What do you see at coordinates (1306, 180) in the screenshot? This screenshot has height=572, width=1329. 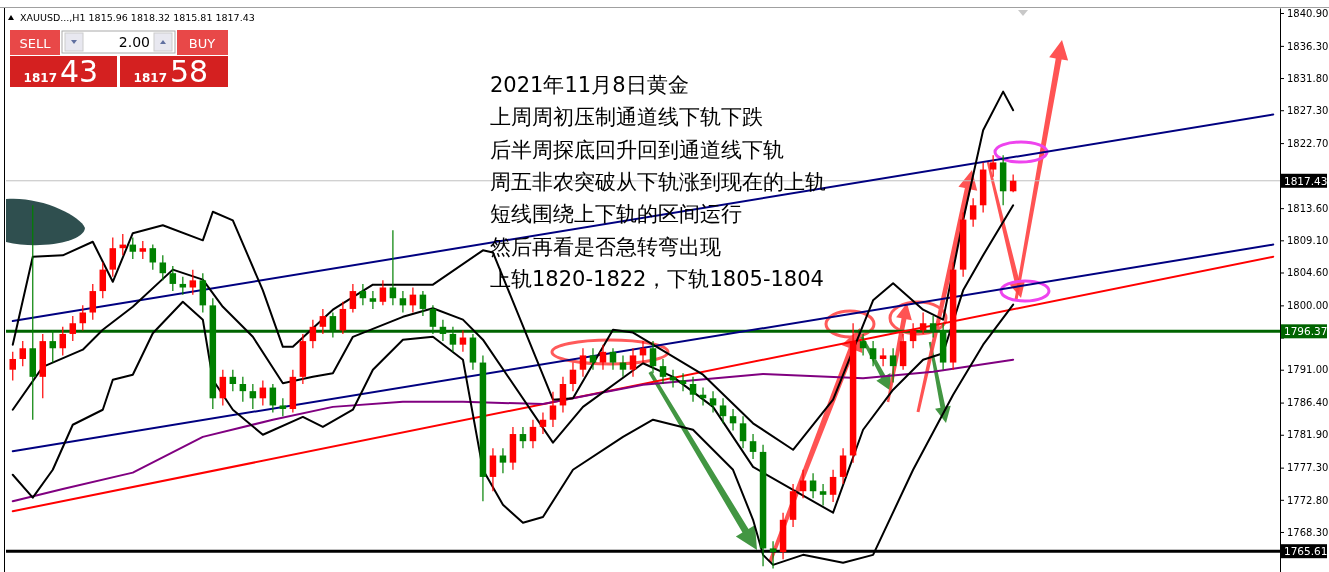 I see `ref-line-label: 1817.43` at bounding box center [1306, 180].